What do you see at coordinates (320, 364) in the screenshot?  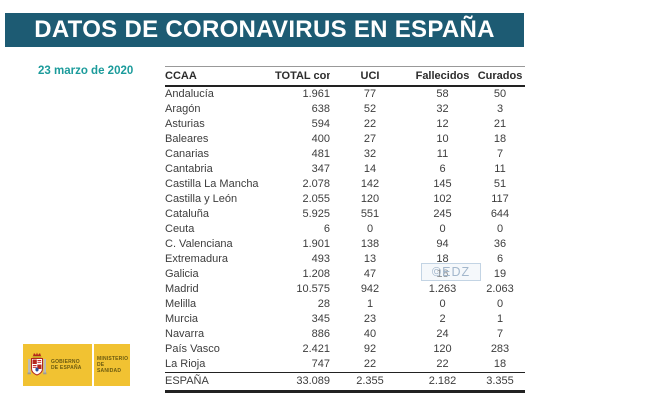 I see `cell-total: 747` at bounding box center [320, 364].